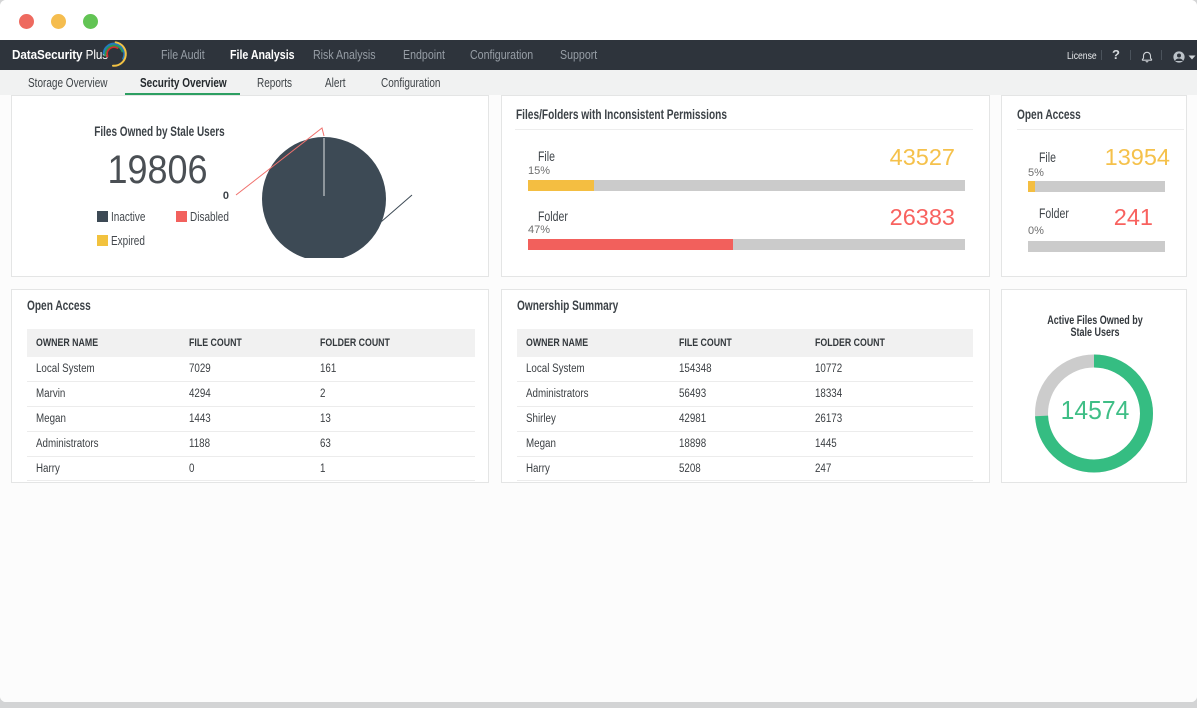 This screenshot has height=708, width=1197. What do you see at coordinates (226, 196) in the screenshot?
I see `svg-text: 0` at bounding box center [226, 196].